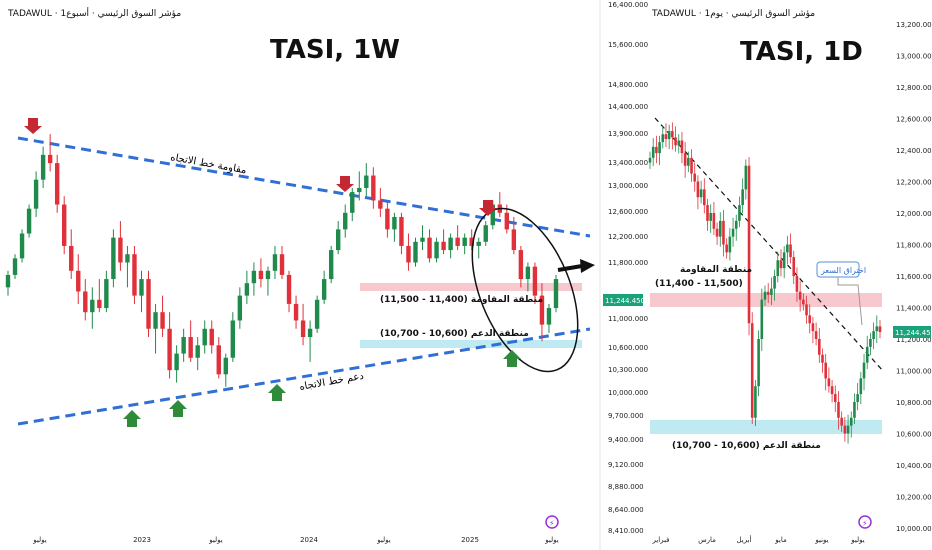  I want to click on sell-arrow, so click(488, 208).